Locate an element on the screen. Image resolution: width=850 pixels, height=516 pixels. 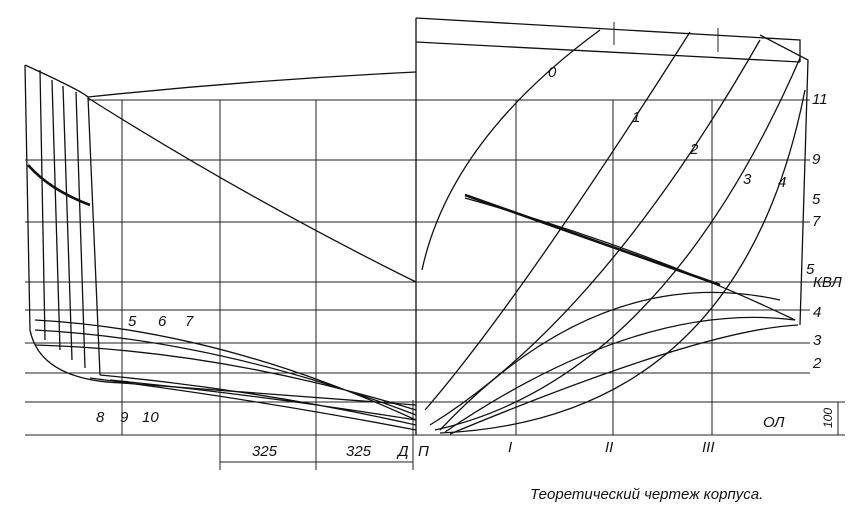
left-frames-upper: 6 is located at coordinates (162, 321).